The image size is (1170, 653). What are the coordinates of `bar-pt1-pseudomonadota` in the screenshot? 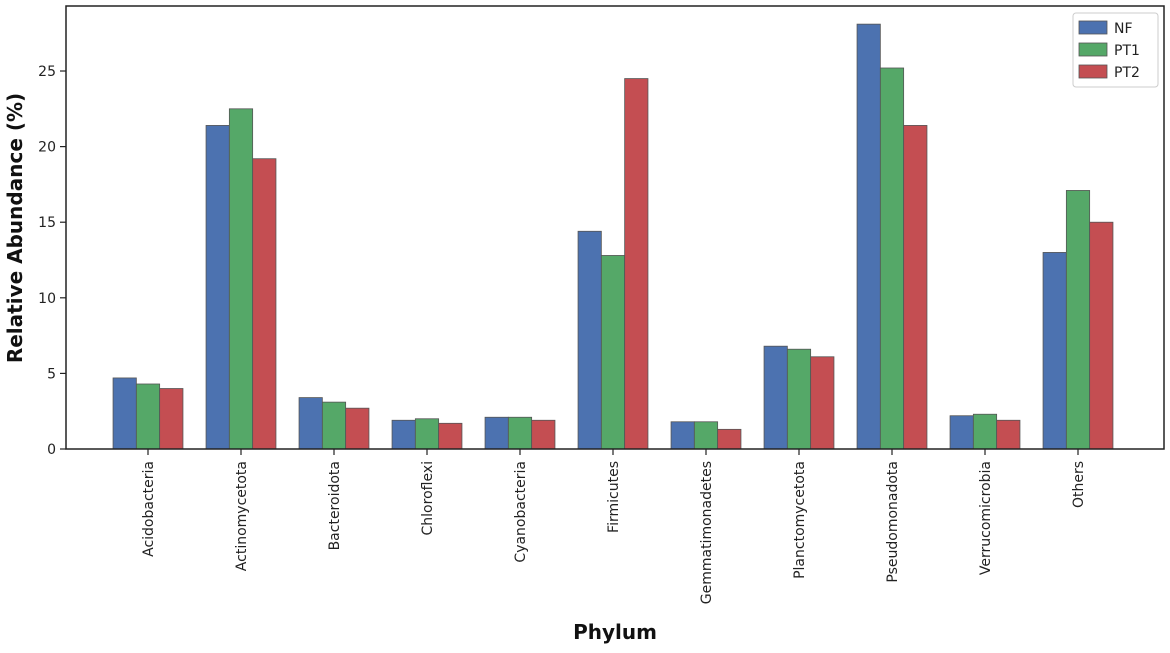 It's located at (892, 258).